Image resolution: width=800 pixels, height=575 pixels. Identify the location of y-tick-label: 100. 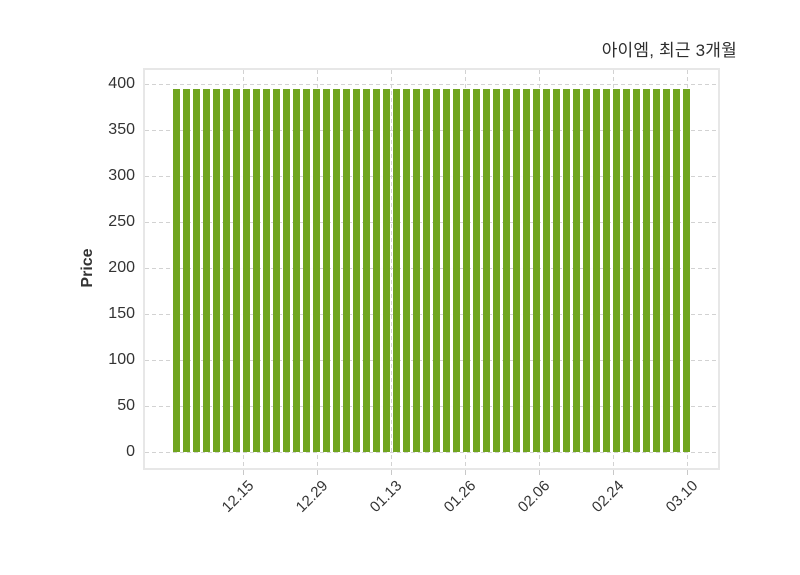
(121, 359).